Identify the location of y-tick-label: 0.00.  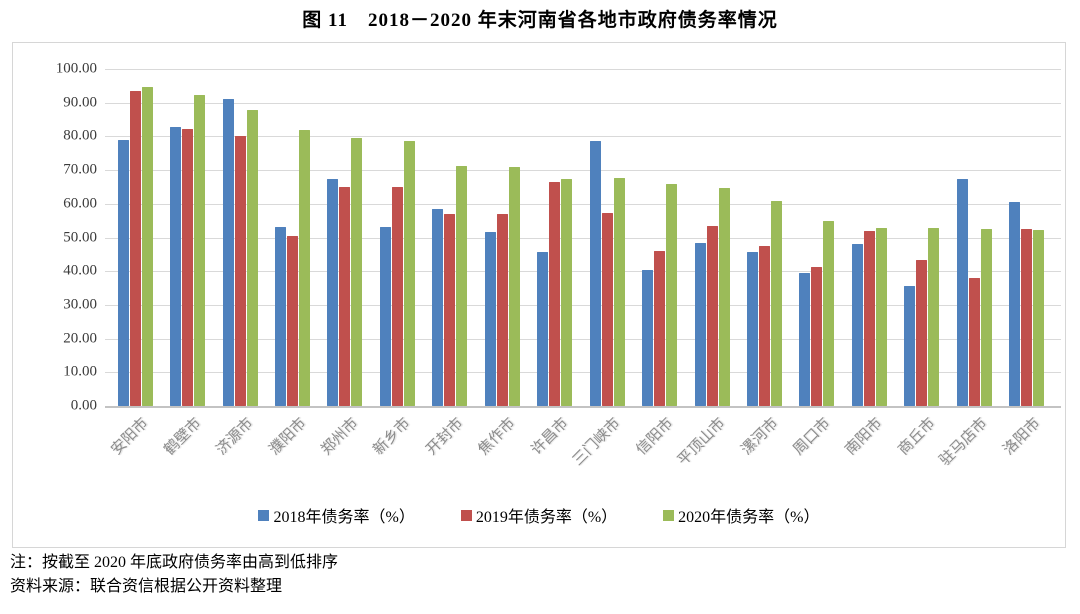
(83, 405).